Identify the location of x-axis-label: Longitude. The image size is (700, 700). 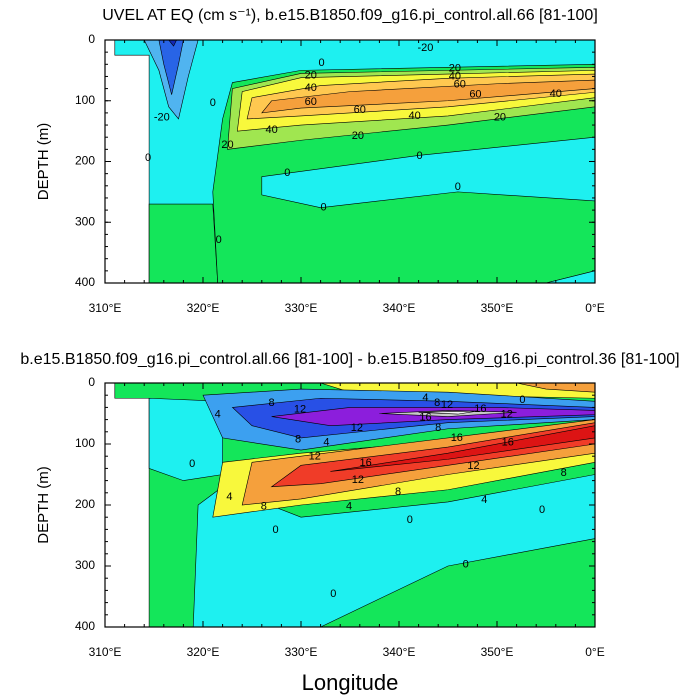
(350, 682).